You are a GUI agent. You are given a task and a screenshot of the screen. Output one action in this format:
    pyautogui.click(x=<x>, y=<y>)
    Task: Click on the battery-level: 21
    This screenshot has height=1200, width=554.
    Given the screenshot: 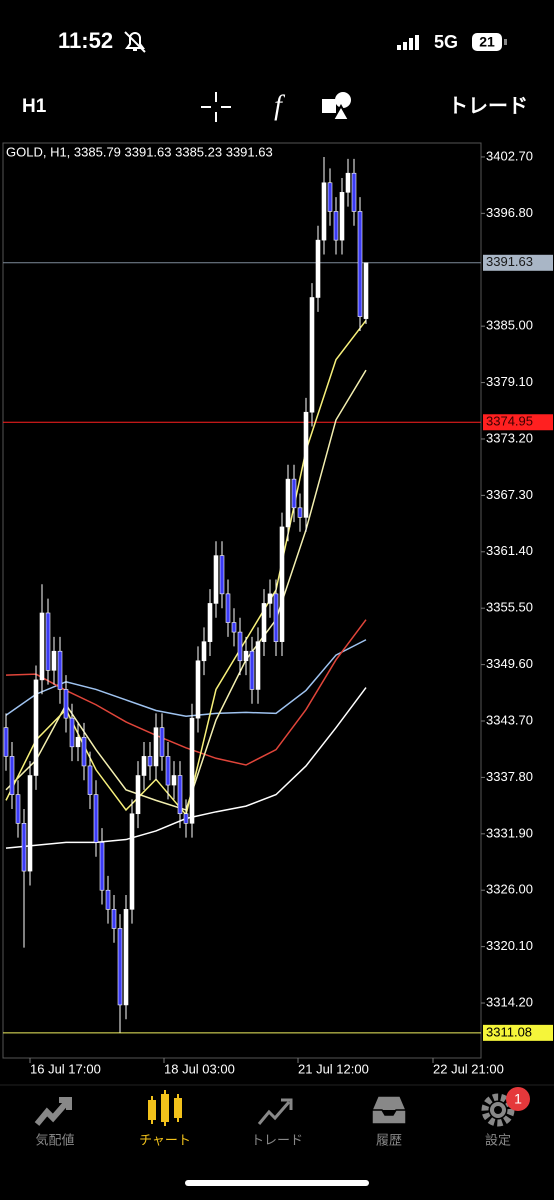 What is the action you would take?
    pyautogui.click(x=487, y=42)
    